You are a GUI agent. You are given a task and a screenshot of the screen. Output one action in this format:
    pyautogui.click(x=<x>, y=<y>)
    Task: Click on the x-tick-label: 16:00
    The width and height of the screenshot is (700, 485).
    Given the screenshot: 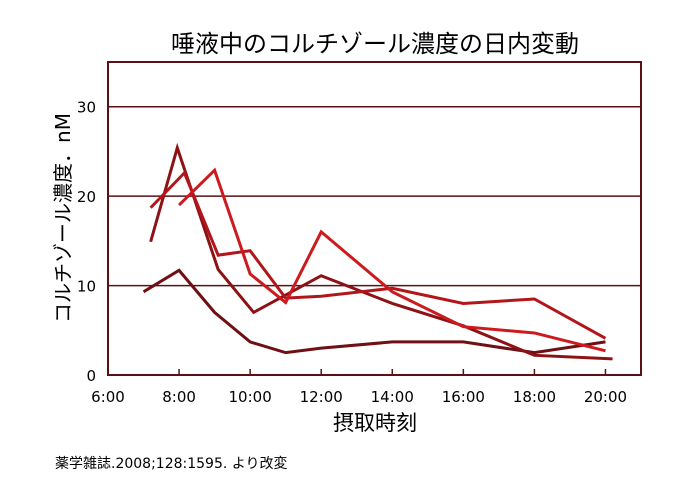 What is the action you would take?
    pyautogui.click(x=463, y=397)
    